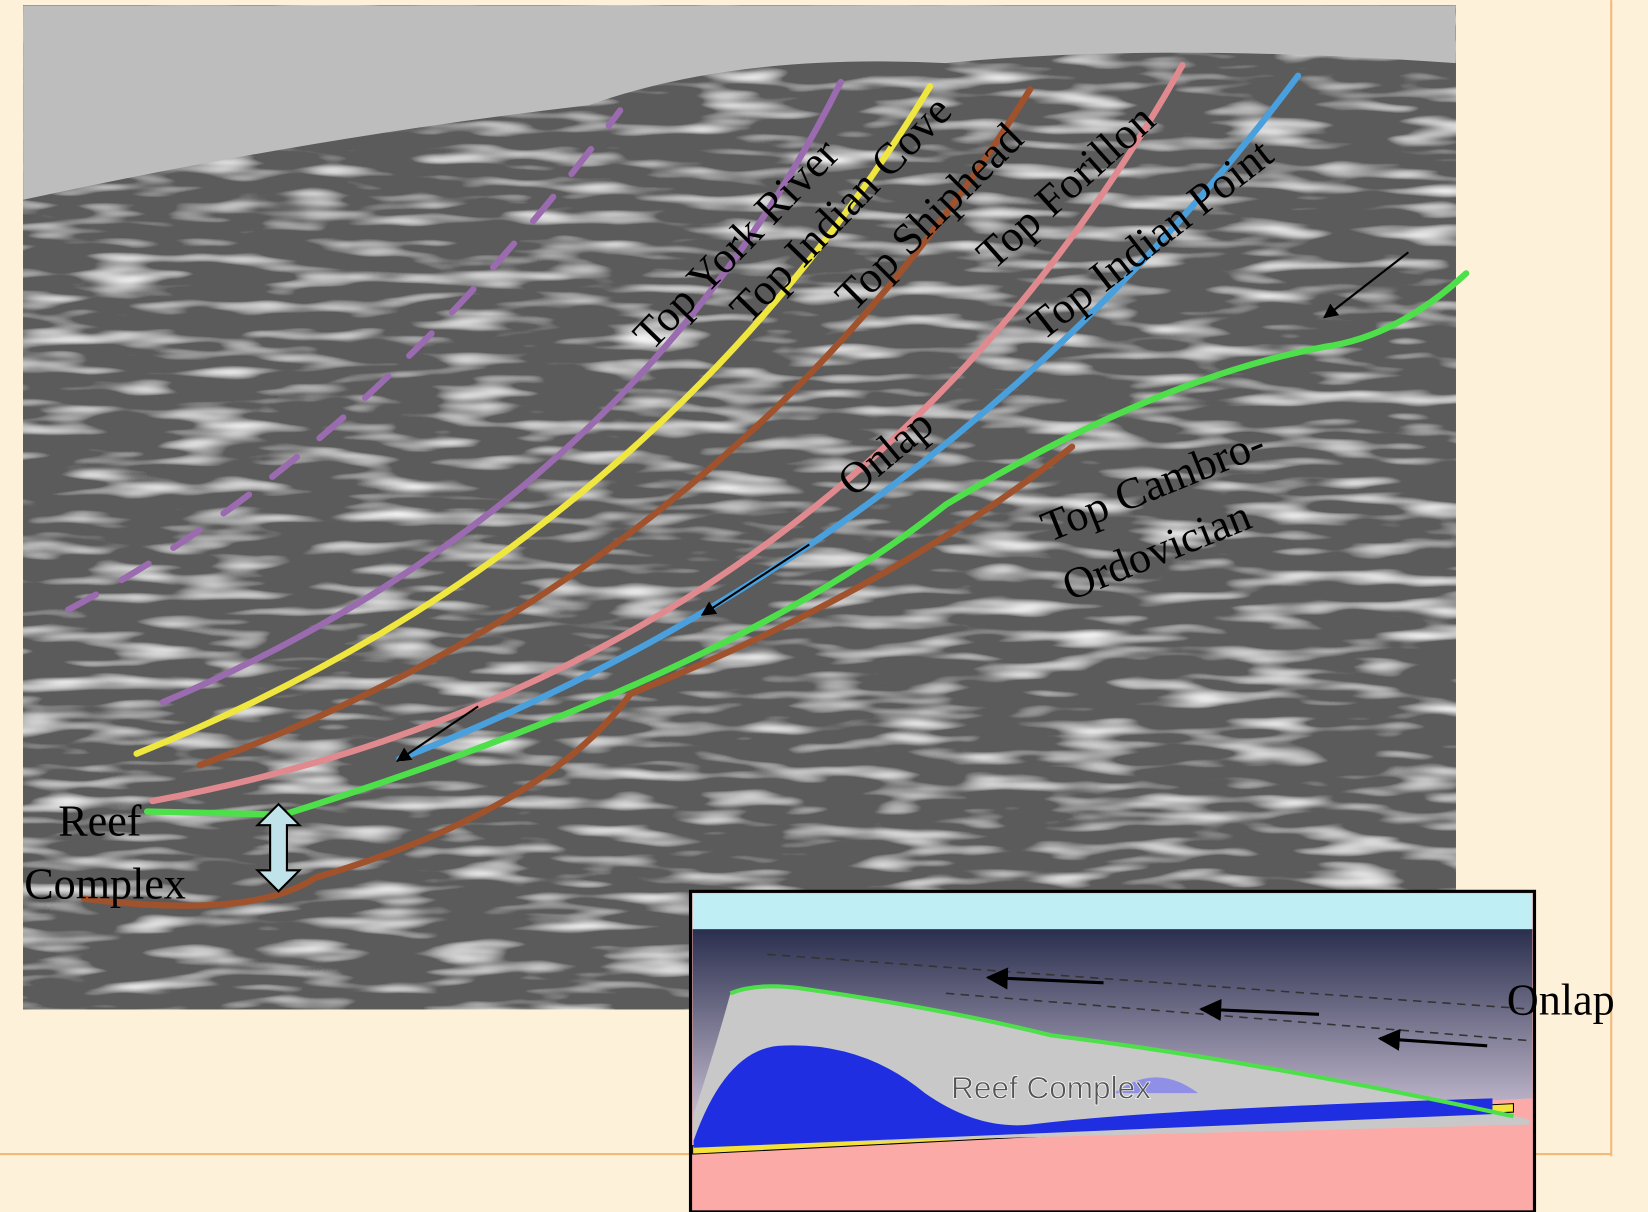 The height and width of the screenshot is (1212, 1648). I want to click on seismic-top, so click(739, 102).